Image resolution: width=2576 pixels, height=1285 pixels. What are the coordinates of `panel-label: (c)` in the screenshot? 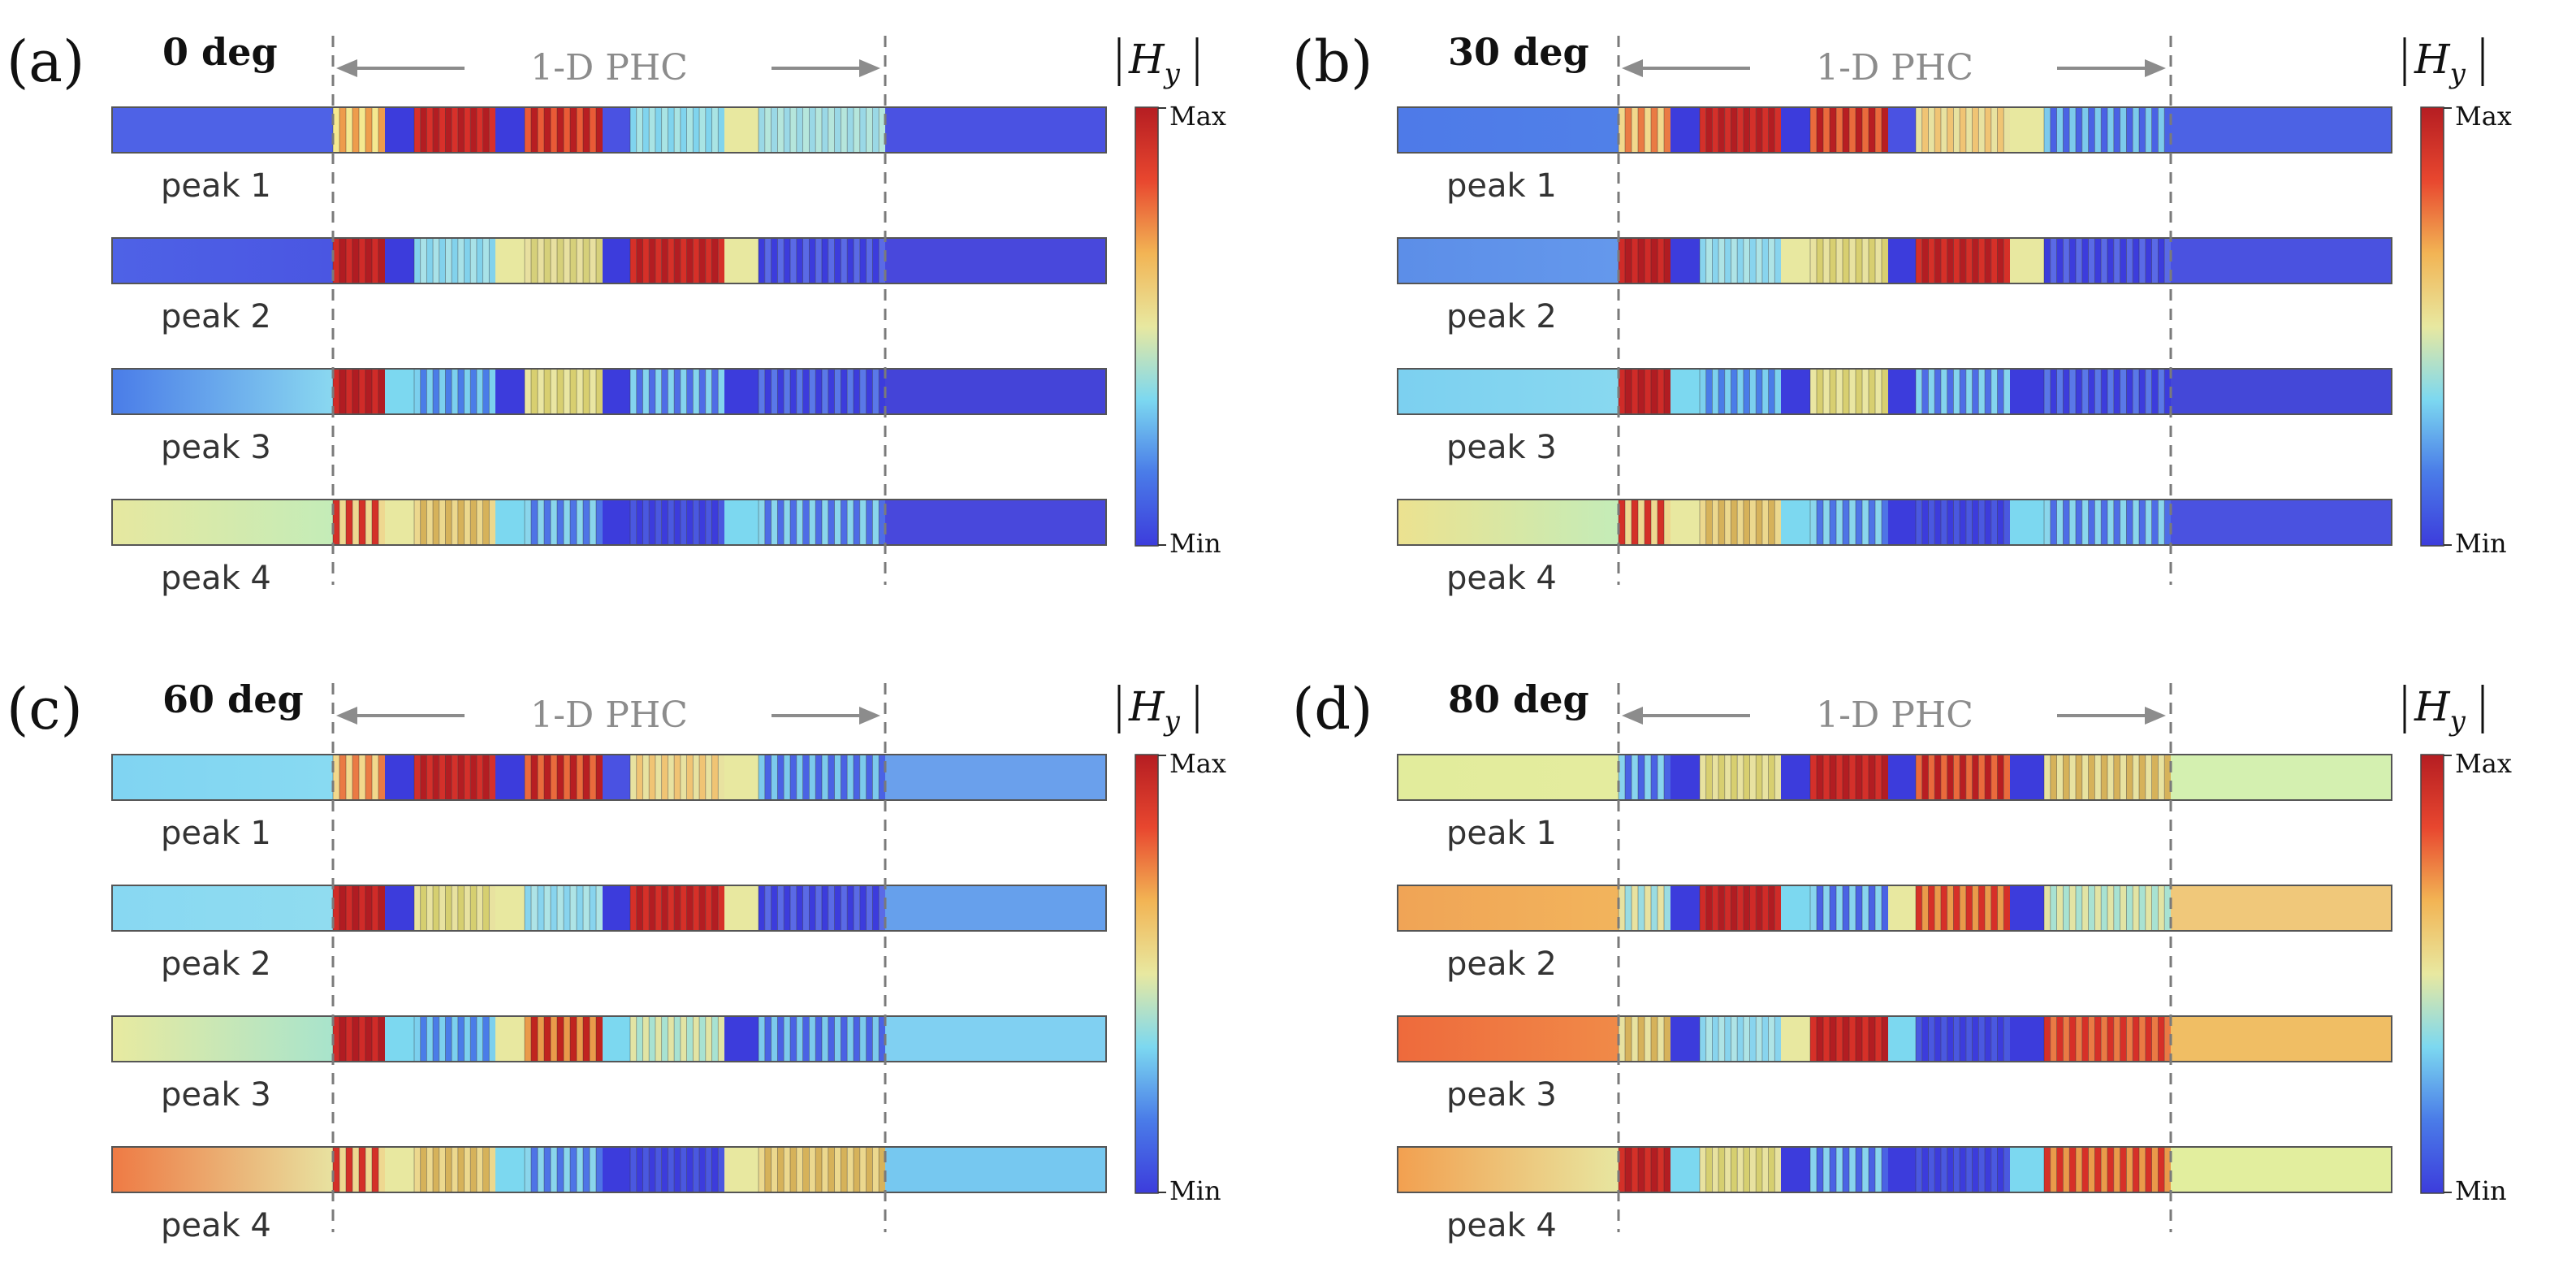 It's located at (45, 709).